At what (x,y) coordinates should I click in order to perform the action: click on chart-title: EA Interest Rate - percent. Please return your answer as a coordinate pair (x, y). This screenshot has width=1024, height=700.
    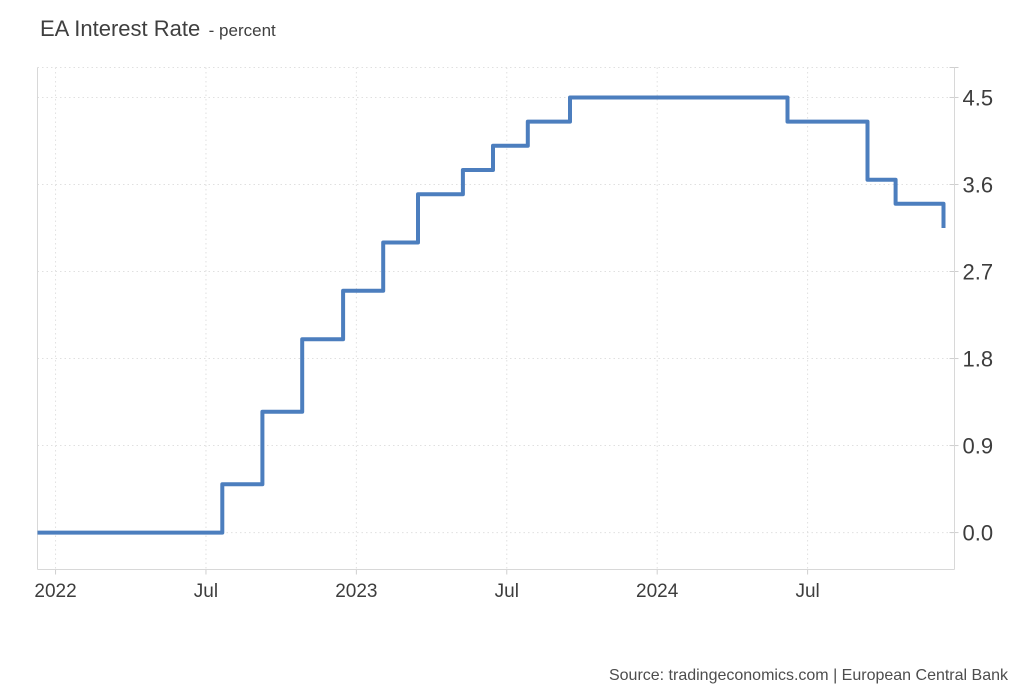
    Looking at the image, I should click on (158, 29).